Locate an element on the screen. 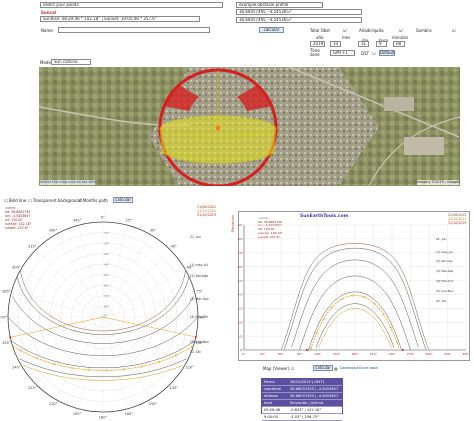 This screenshot has height=421, width=474. default-button: Default is located at coordinates (387, 53).